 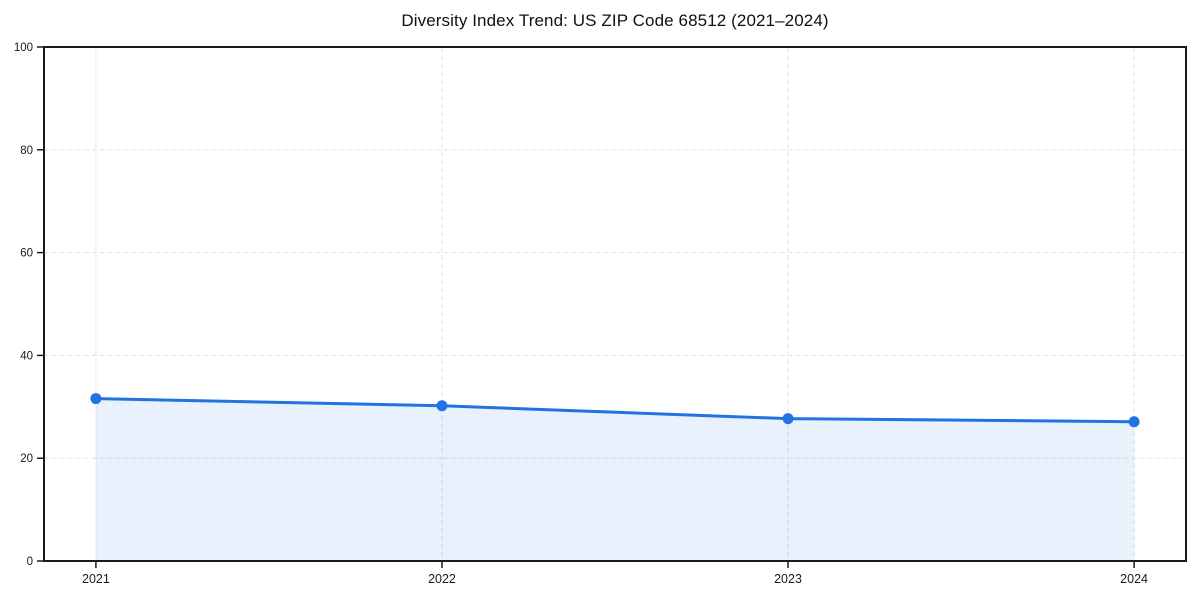 I want to click on data-point-2024, so click(x=1134, y=422).